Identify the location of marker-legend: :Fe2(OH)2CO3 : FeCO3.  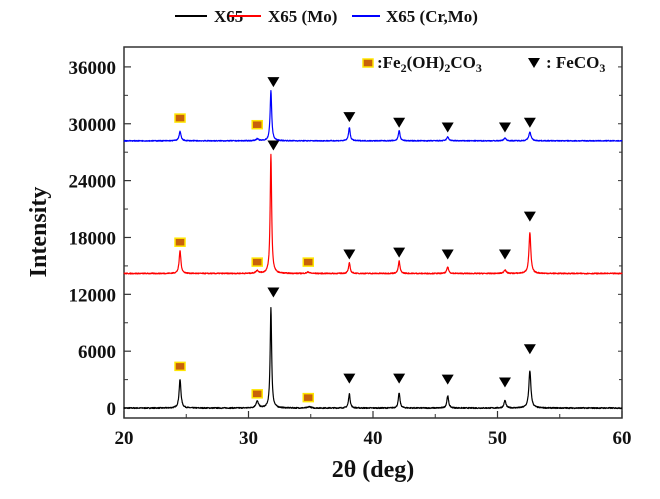
(483, 64).